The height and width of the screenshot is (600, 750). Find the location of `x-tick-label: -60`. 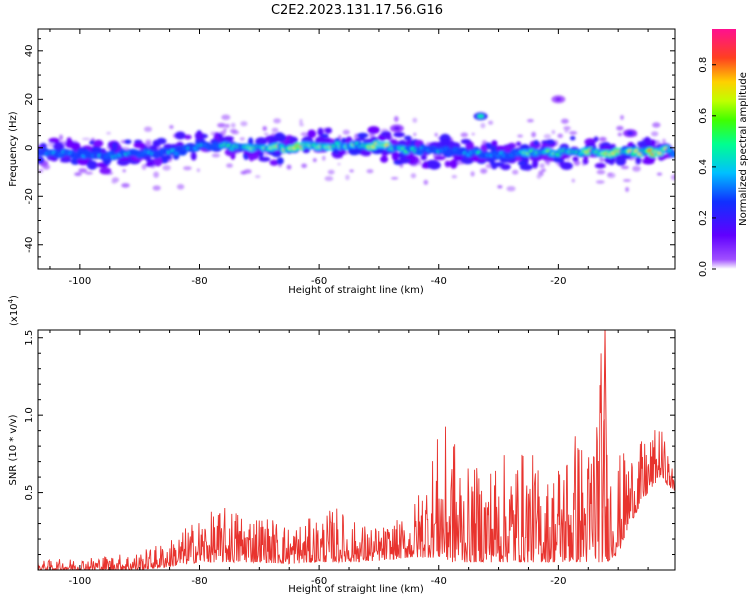

x-tick-label: -60 is located at coordinates (319, 581).